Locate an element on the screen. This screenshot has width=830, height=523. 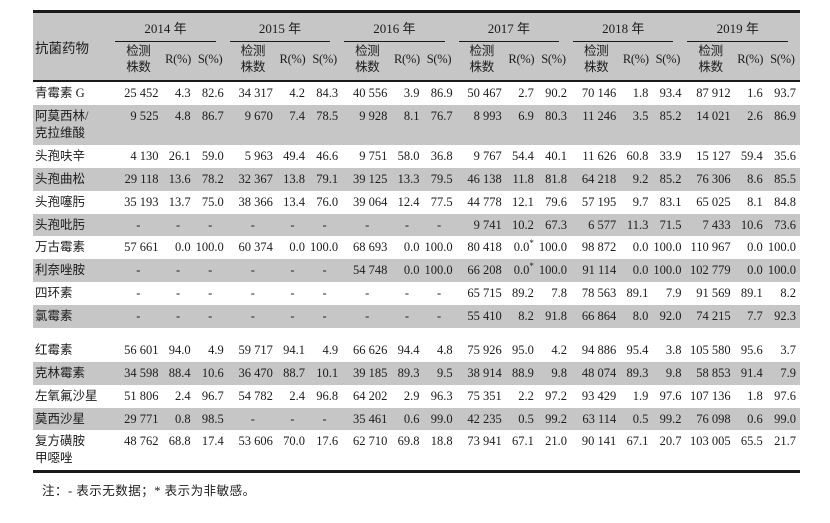
drug-name: 青霉素 G is located at coordinates (73, 93).